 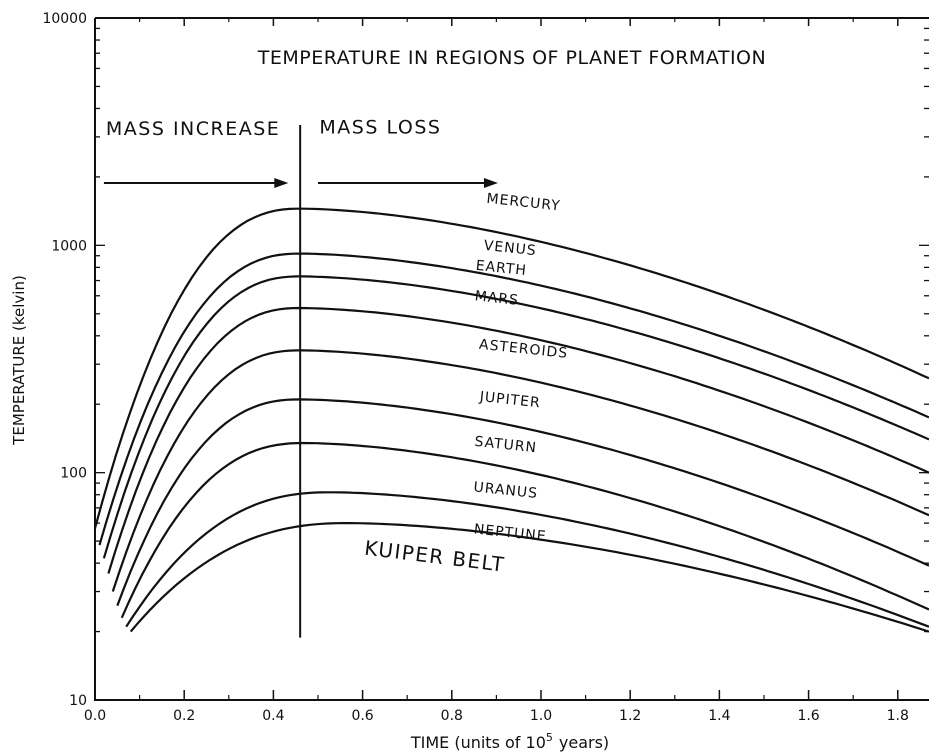 I want to click on series-label-venus: VENUS, so click(x=510, y=248).